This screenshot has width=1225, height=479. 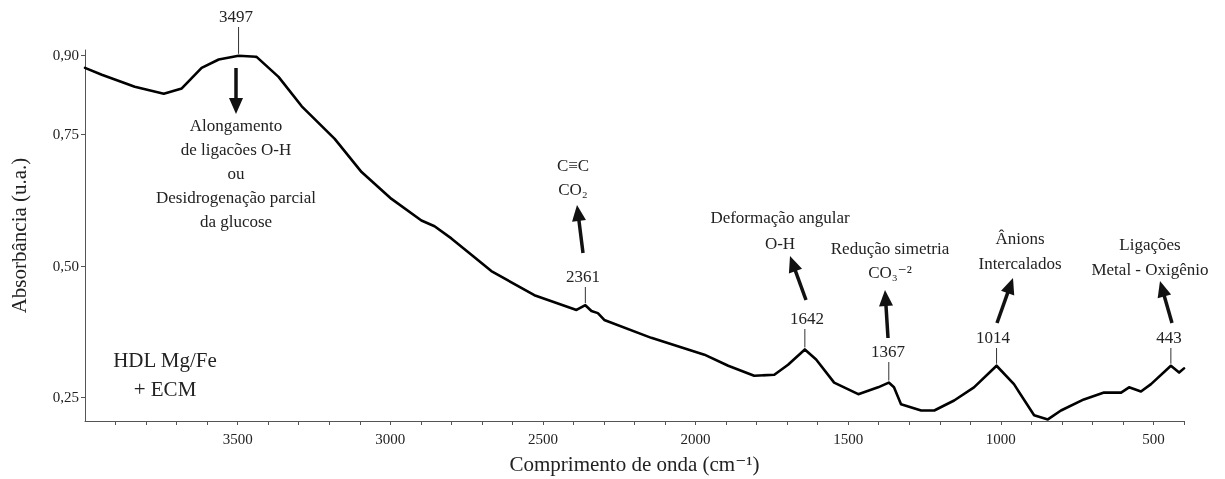 I want to click on x-axis-title: Comprimento de onda (cm⁻¹), so click(x=634, y=463).